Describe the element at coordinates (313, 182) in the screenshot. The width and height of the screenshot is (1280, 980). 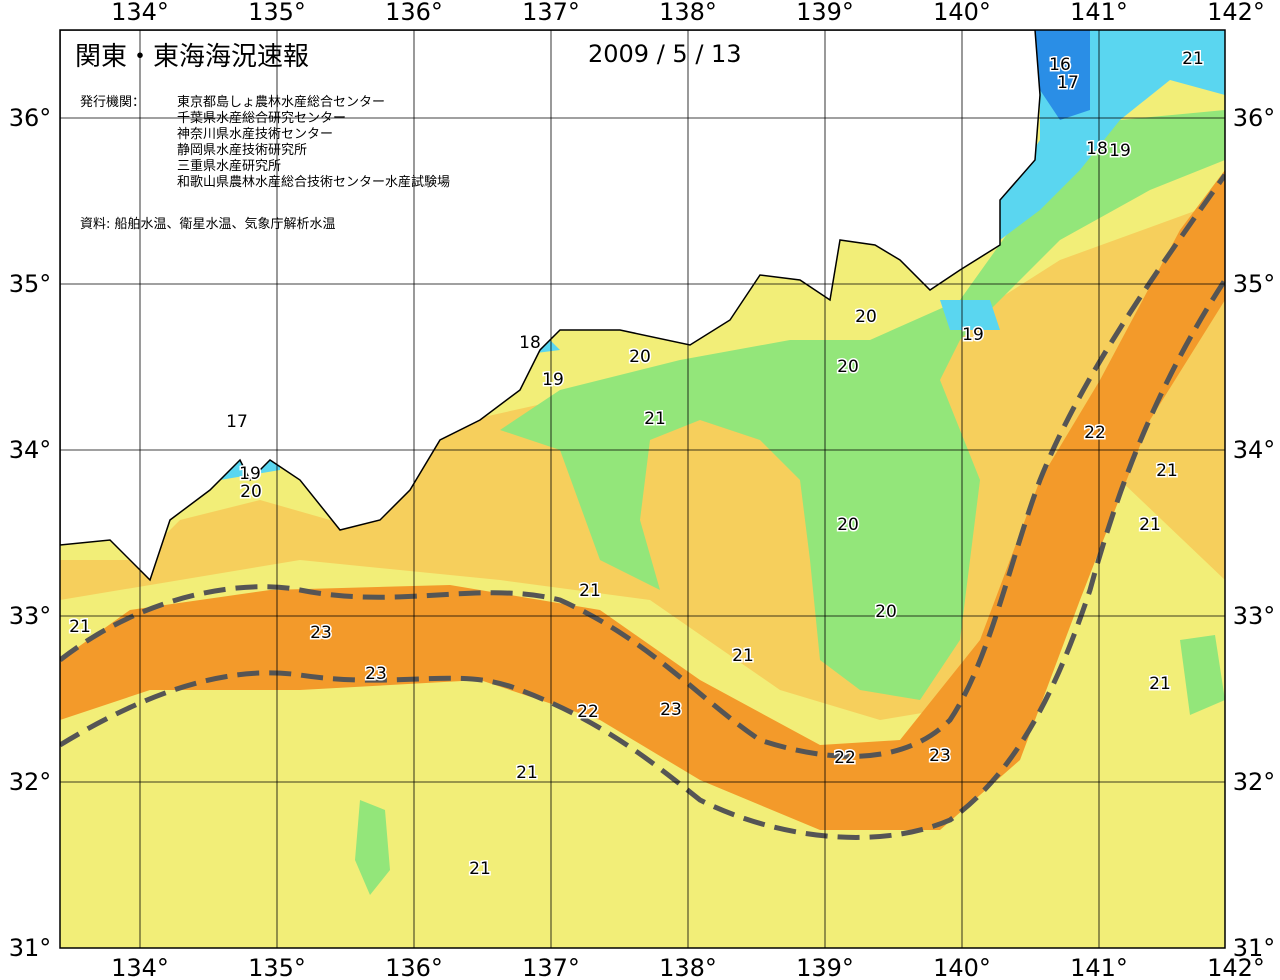
I see `issuer: 和歌山県農林水産総合技術センター水産試験場` at that location.